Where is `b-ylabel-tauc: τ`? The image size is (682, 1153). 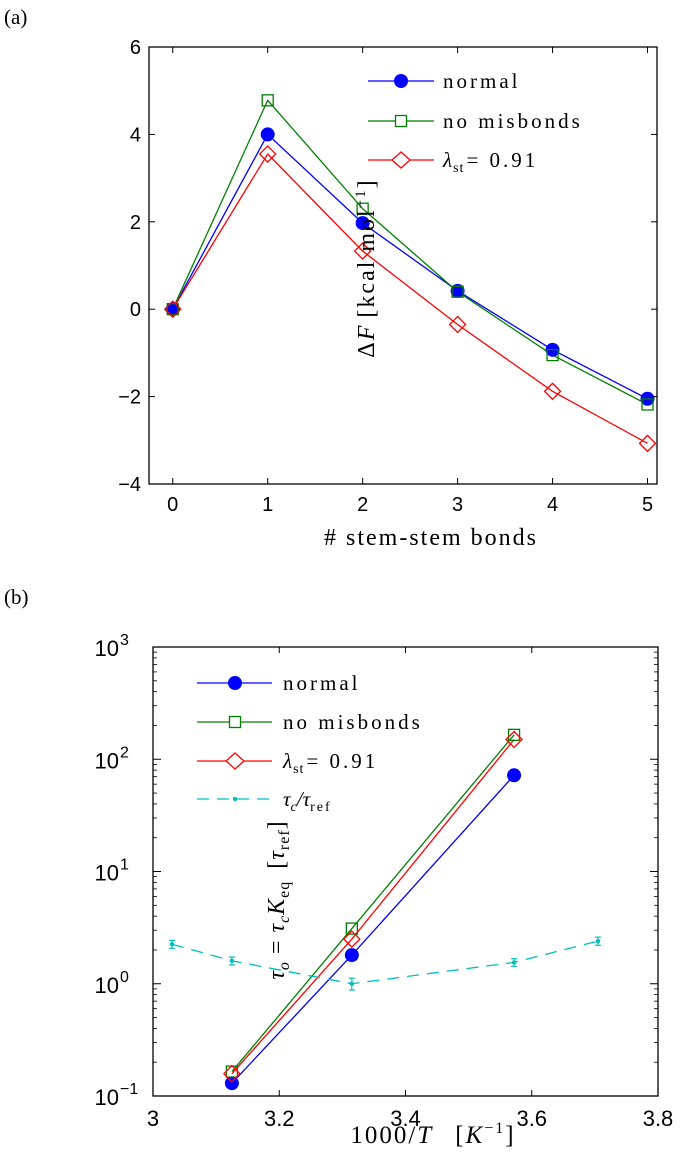 b-ylabel-tauc: τ is located at coordinates (277, 928).